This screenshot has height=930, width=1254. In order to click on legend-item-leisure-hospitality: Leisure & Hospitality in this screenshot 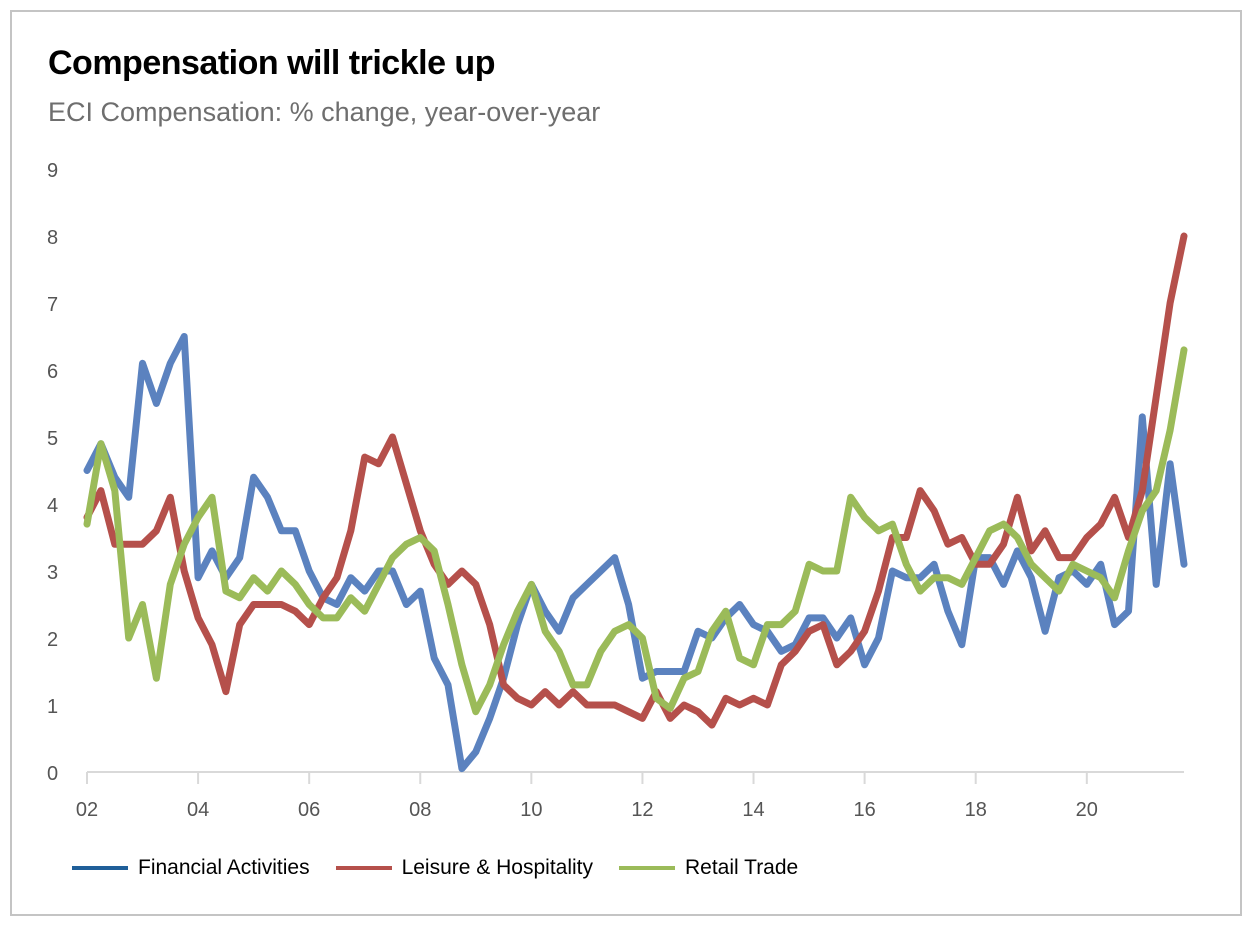, I will do `click(464, 868)`.